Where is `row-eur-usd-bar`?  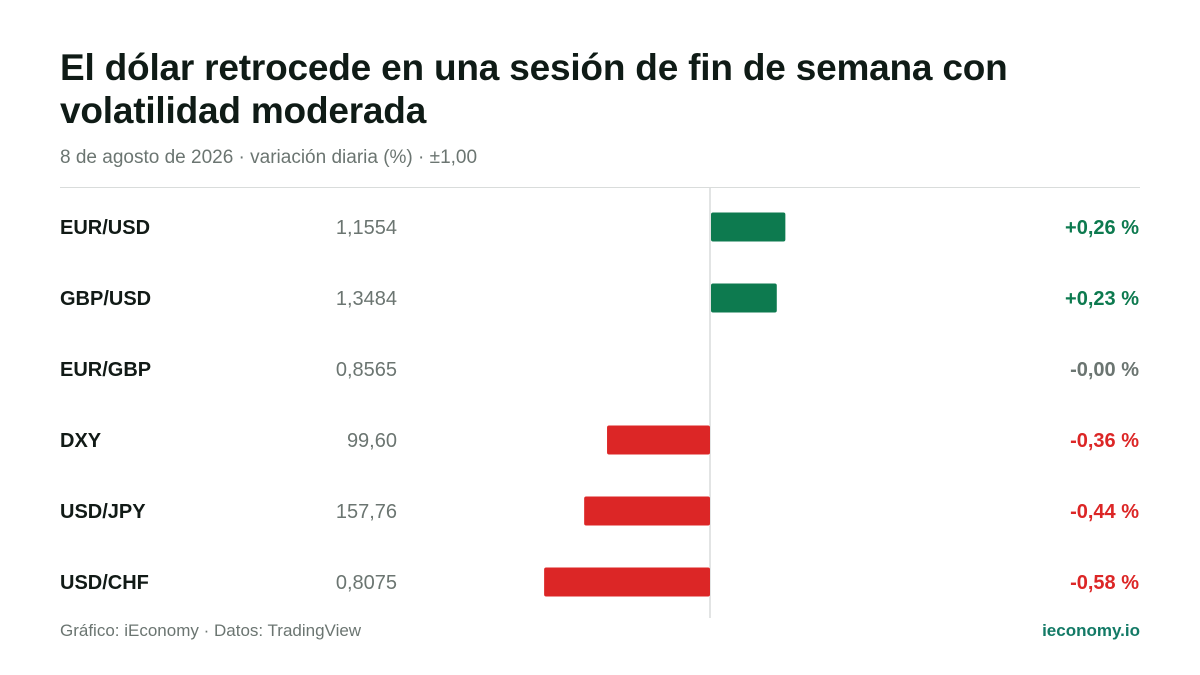
row-eur-usd-bar is located at coordinates (748, 227).